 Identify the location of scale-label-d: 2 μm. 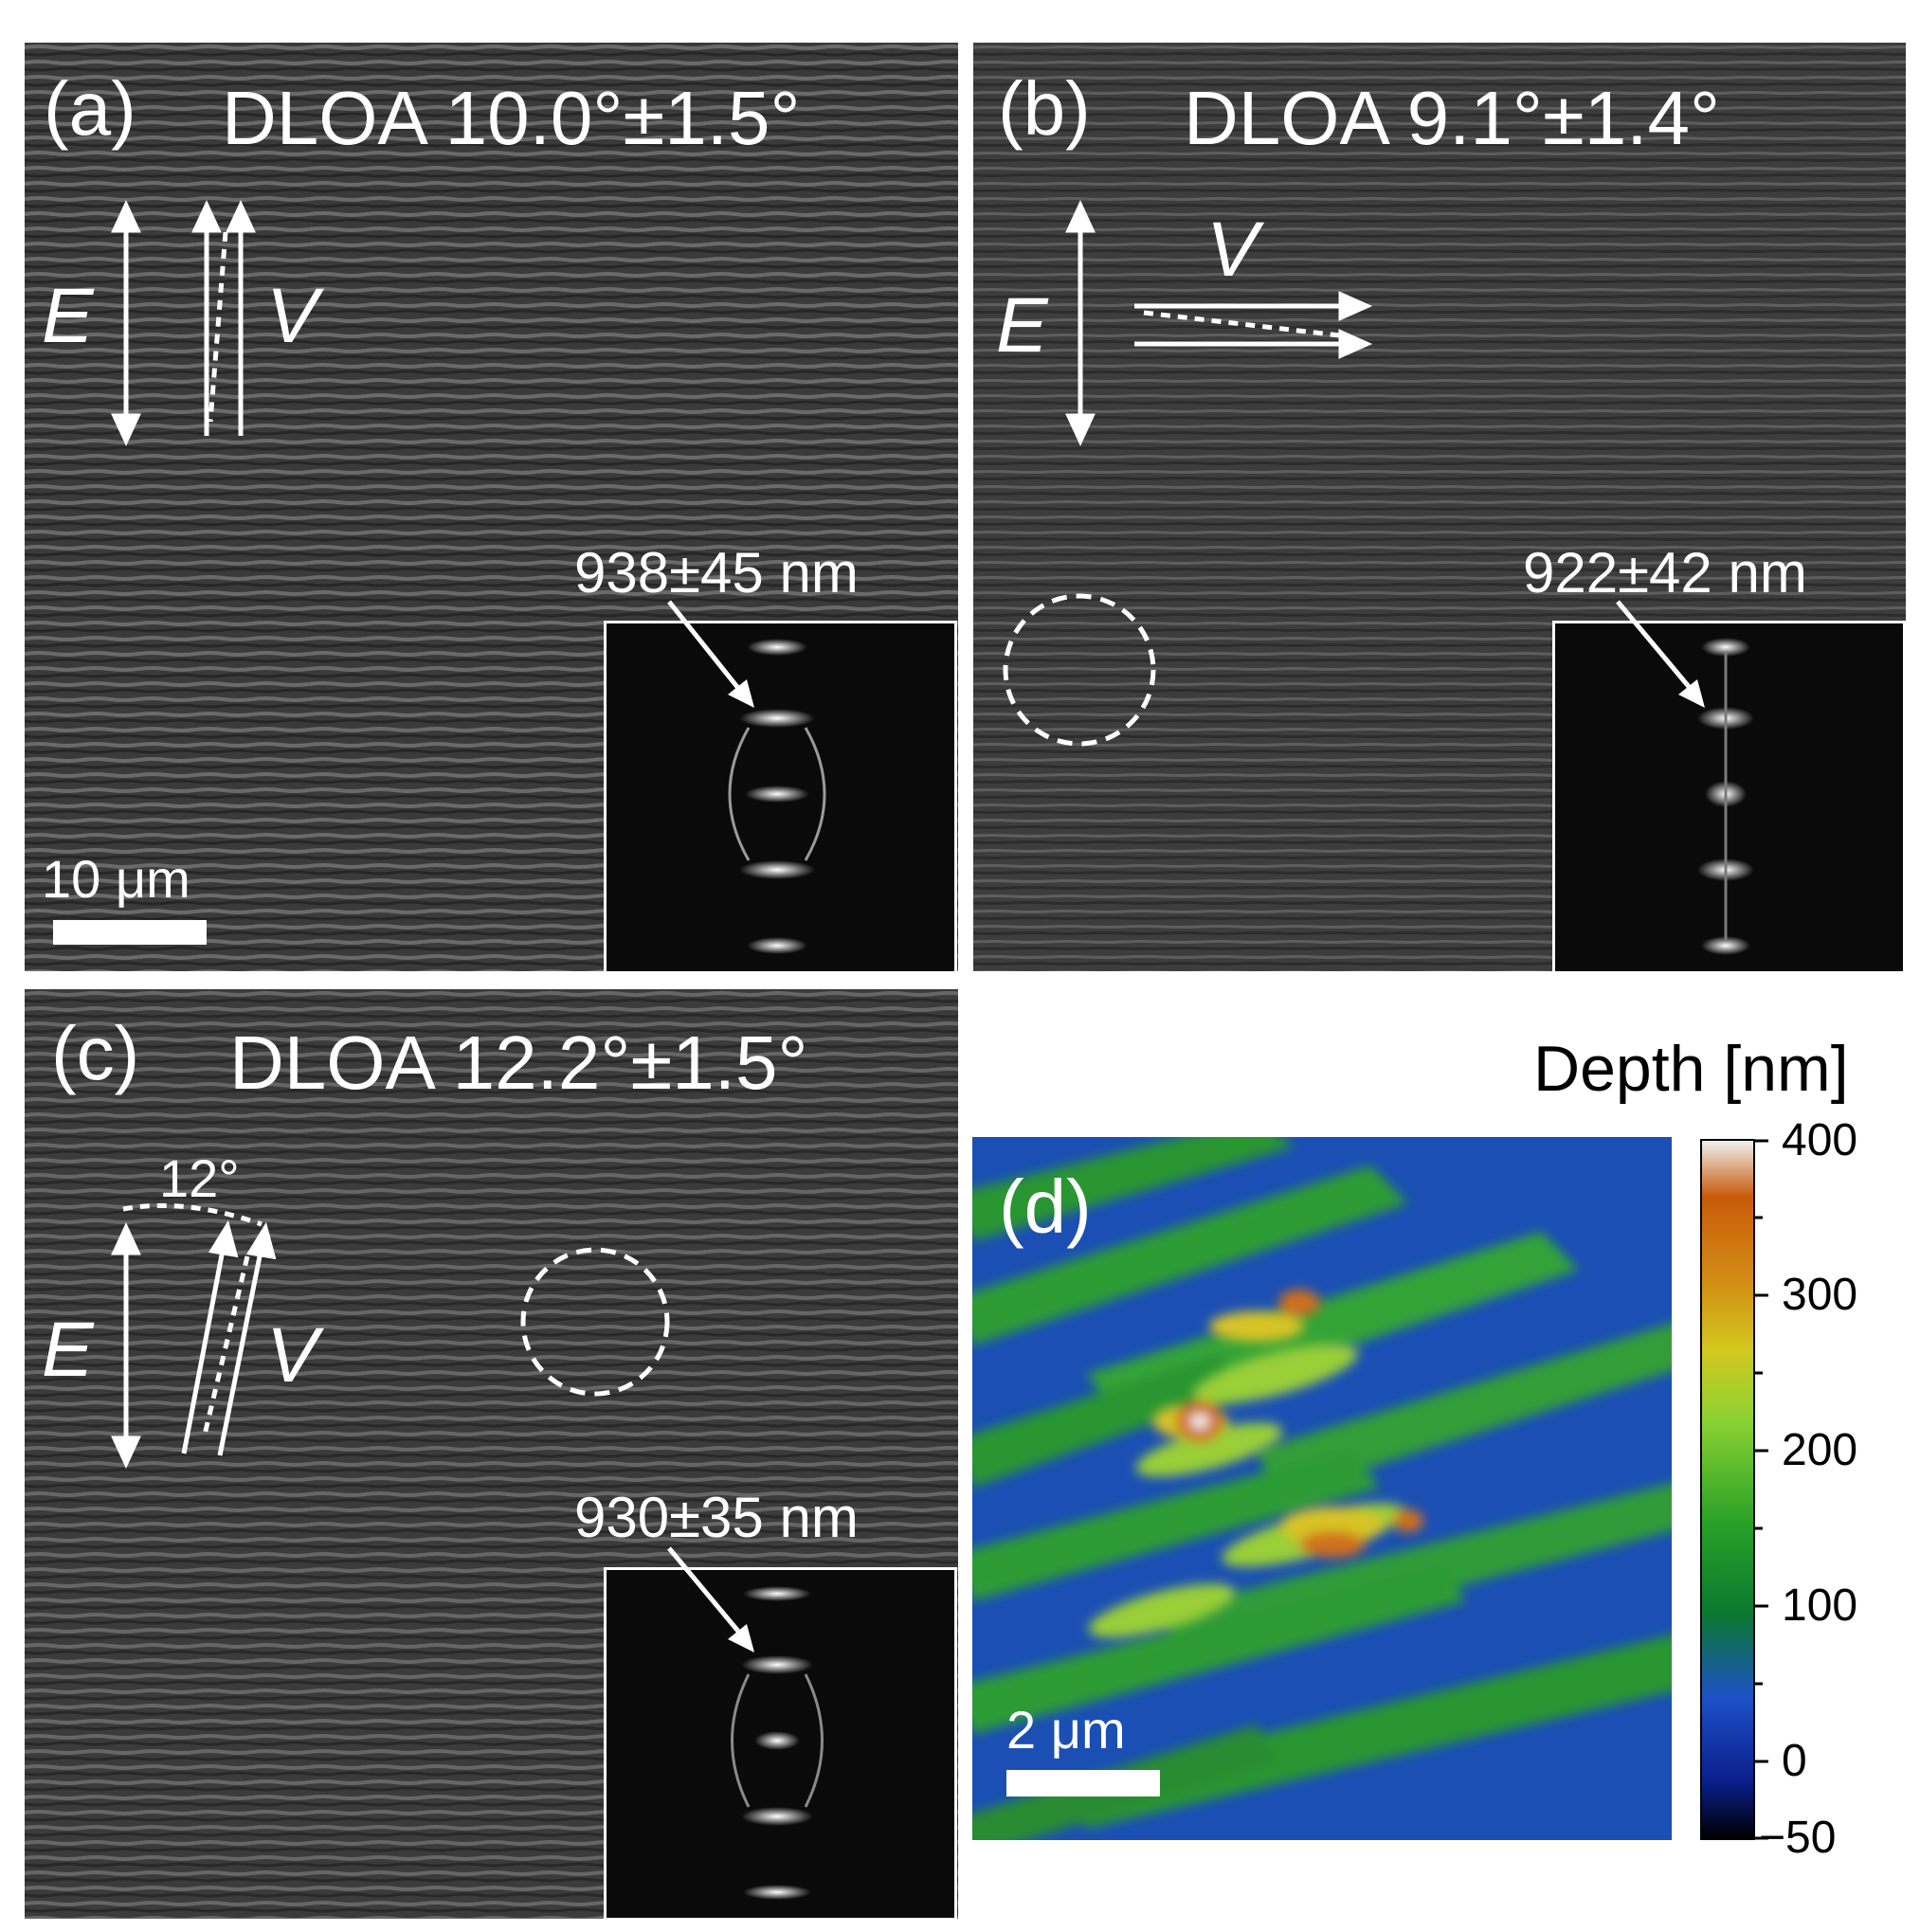
(1066, 1730).